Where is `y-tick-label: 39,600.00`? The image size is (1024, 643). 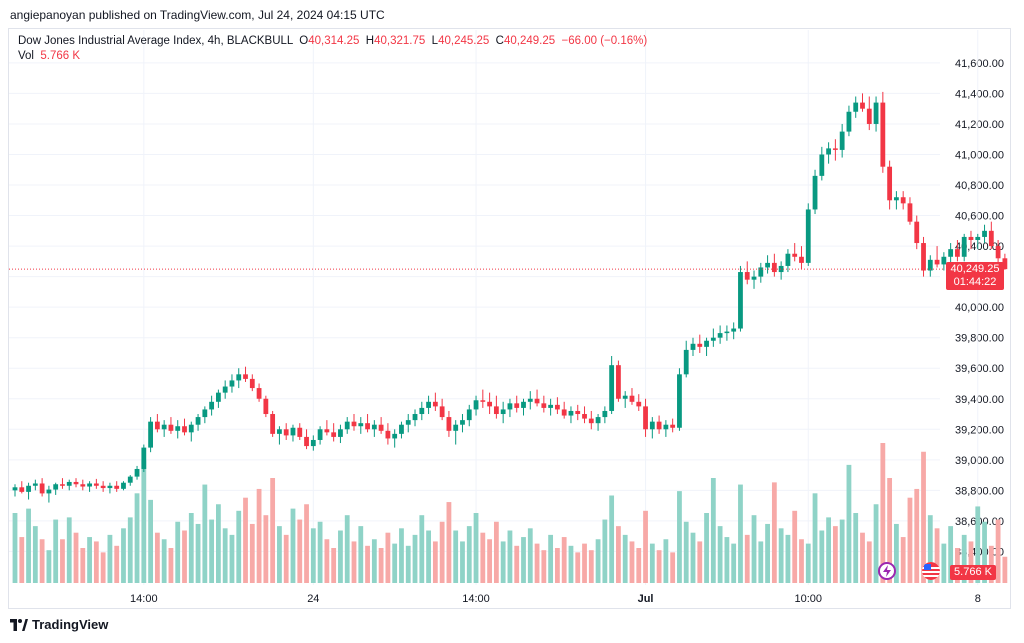
y-tick-label: 39,600.00 is located at coordinates (979, 369).